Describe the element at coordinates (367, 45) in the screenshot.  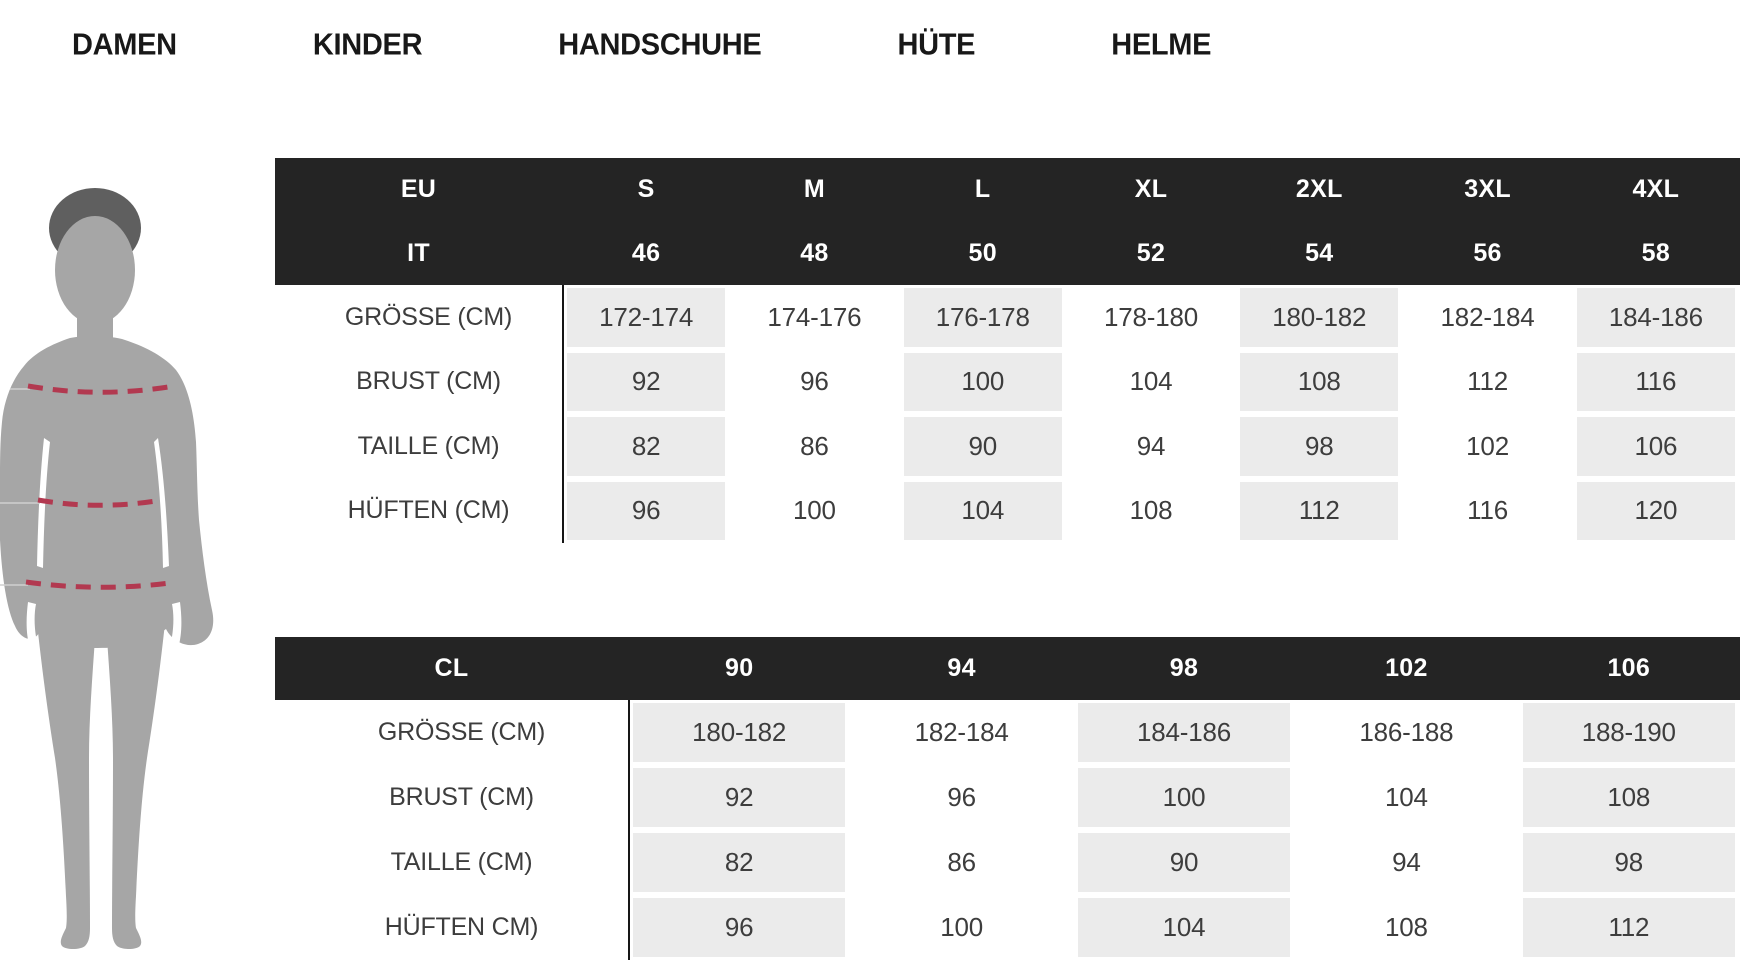
I see `tab-kinder: KINDER` at that location.